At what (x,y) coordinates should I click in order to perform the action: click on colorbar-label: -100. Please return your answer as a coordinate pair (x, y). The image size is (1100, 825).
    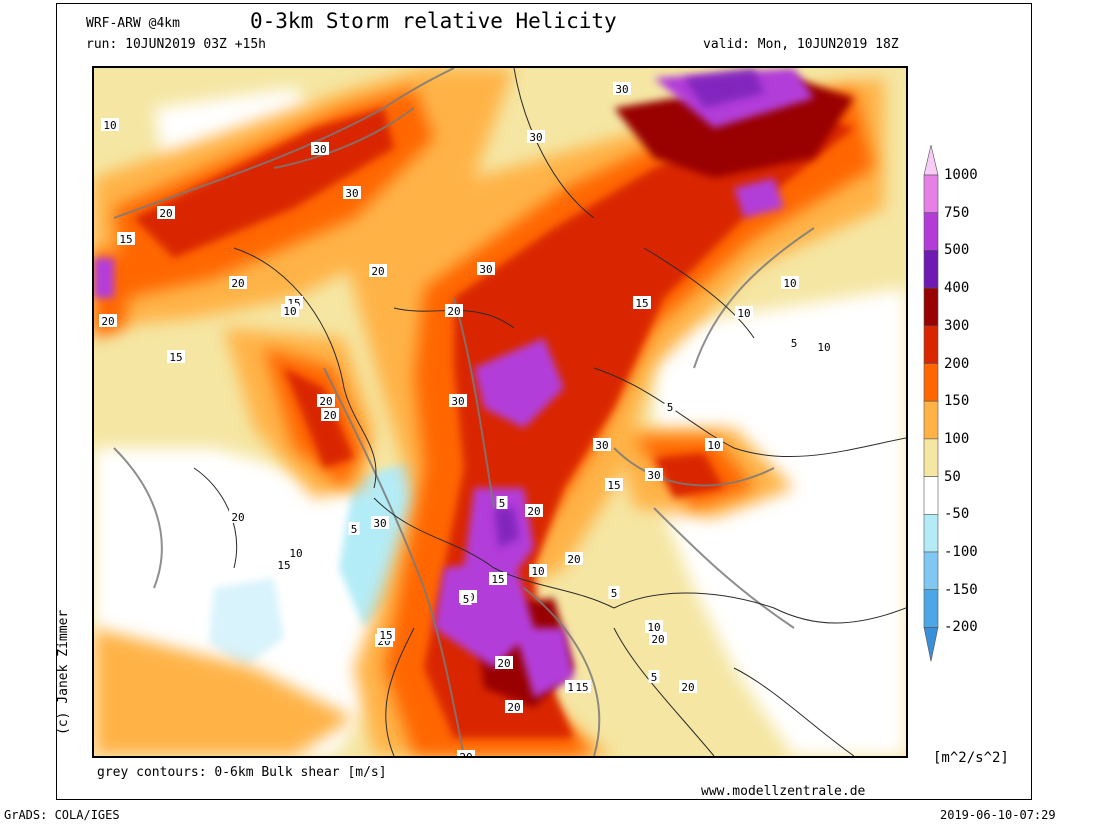
    Looking at the image, I should click on (961, 552).